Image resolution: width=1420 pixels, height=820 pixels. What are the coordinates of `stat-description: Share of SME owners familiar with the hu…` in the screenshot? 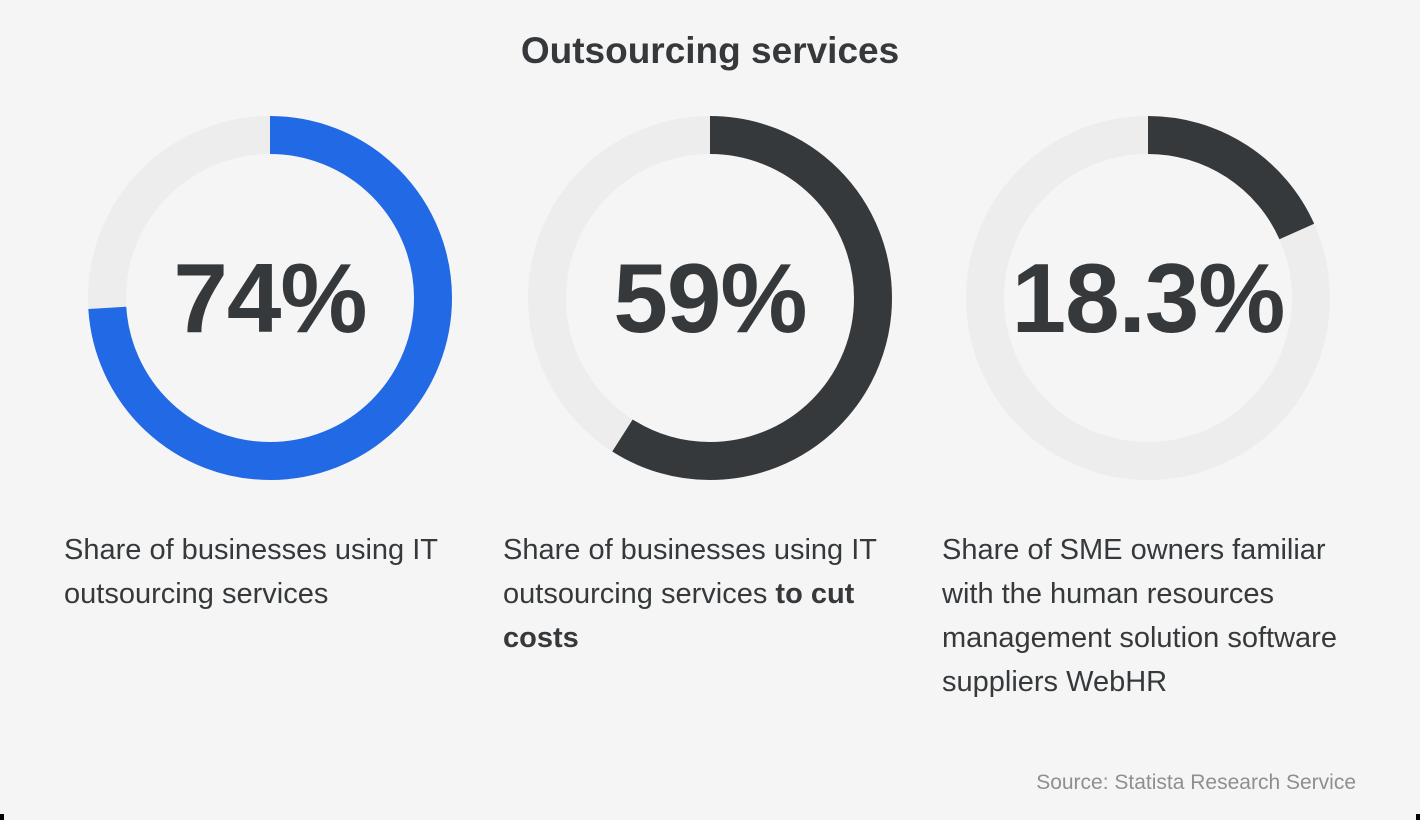 It's located at (1142, 616).